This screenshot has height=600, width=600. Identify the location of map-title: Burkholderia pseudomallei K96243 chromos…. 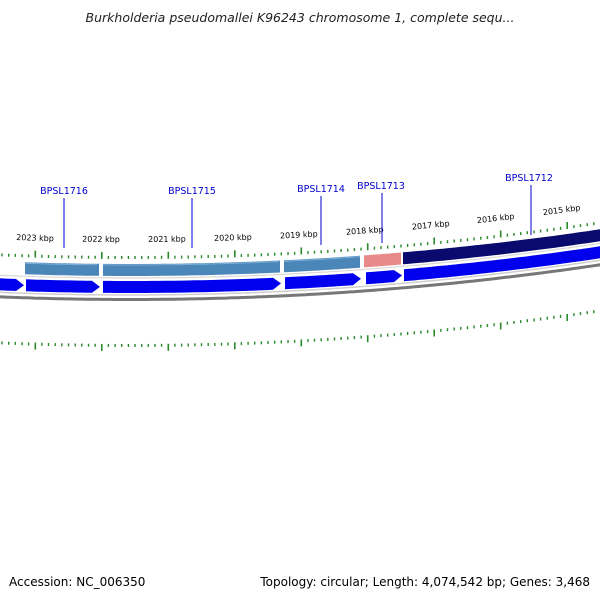
(300, 17).